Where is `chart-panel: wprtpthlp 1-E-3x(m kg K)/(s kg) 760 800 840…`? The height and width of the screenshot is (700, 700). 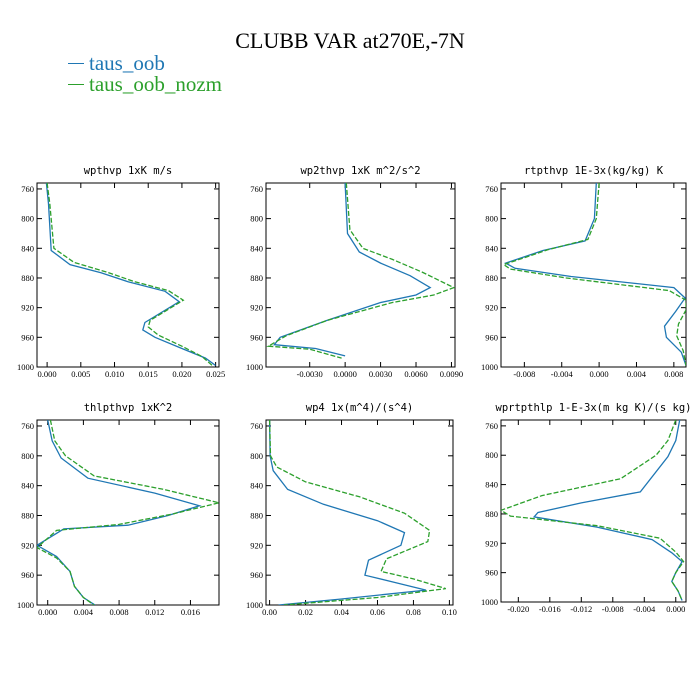
chart-panel: wprtpthlp 1-E-3x(m kg K)/(s kg) 760 800 840… is located at coordinates (586, 508).